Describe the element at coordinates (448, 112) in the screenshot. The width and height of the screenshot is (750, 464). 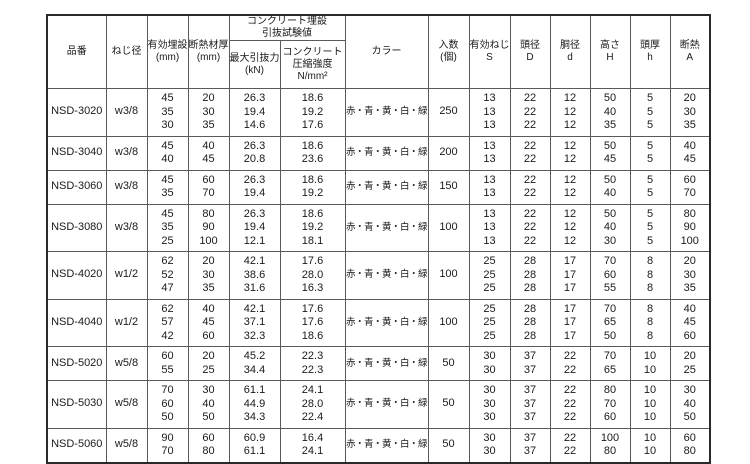
I see `cell-qty: 250` at that location.